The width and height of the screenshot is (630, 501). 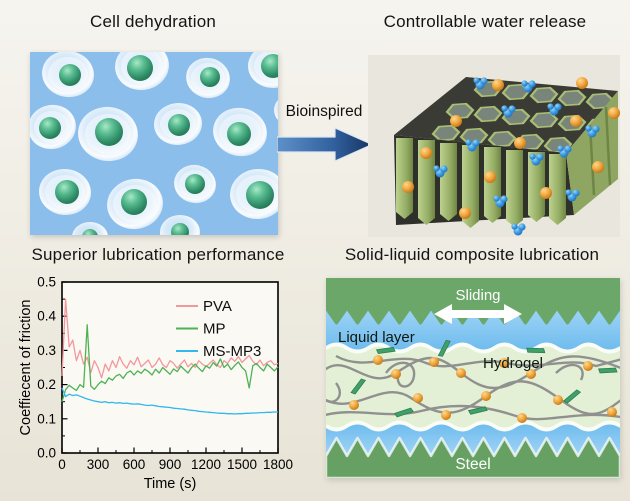 What do you see at coordinates (46, 282) in the screenshot?
I see `svg-text: 0.5` at bounding box center [46, 282].